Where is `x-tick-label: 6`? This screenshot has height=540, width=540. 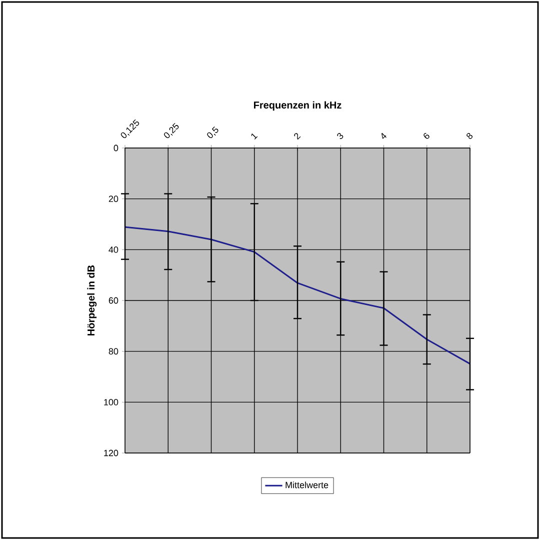
x-tick-label: 6 is located at coordinates (427, 135).